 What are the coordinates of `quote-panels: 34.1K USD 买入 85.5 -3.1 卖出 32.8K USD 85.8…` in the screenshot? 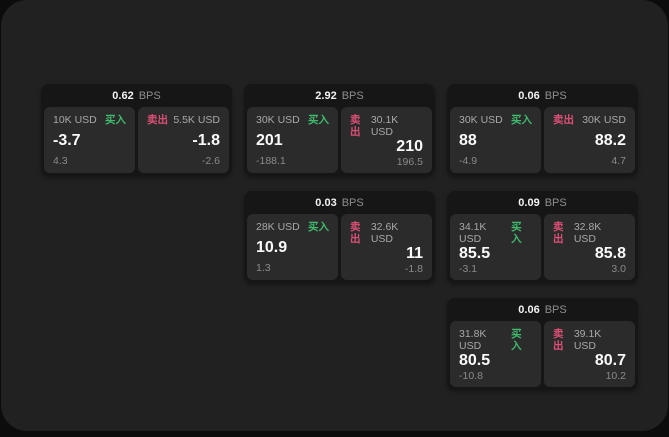 It's located at (542, 247).